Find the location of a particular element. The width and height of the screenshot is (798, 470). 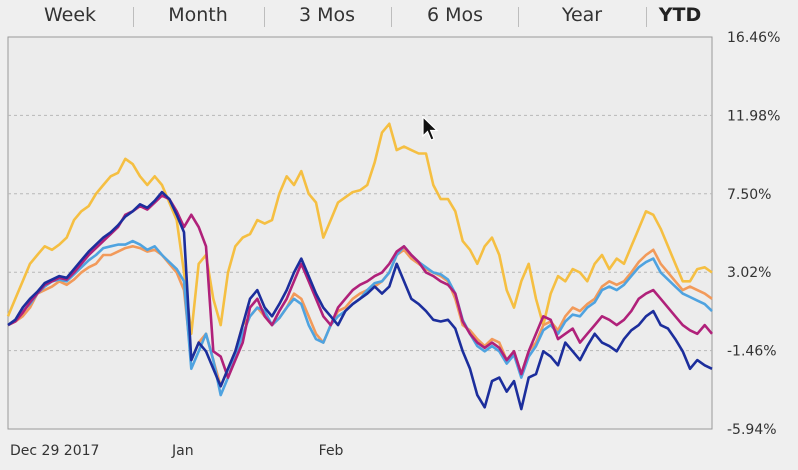

x-axis: Dec 29 2017 Jan Feb is located at coordinates (177, 451).